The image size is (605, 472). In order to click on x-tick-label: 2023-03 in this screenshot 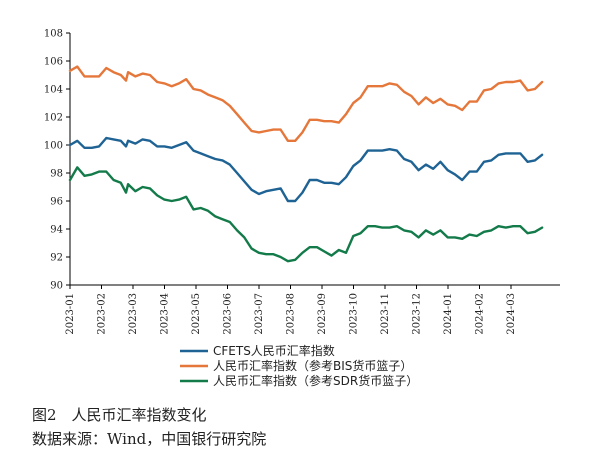, I will do `click(133, 314)`.